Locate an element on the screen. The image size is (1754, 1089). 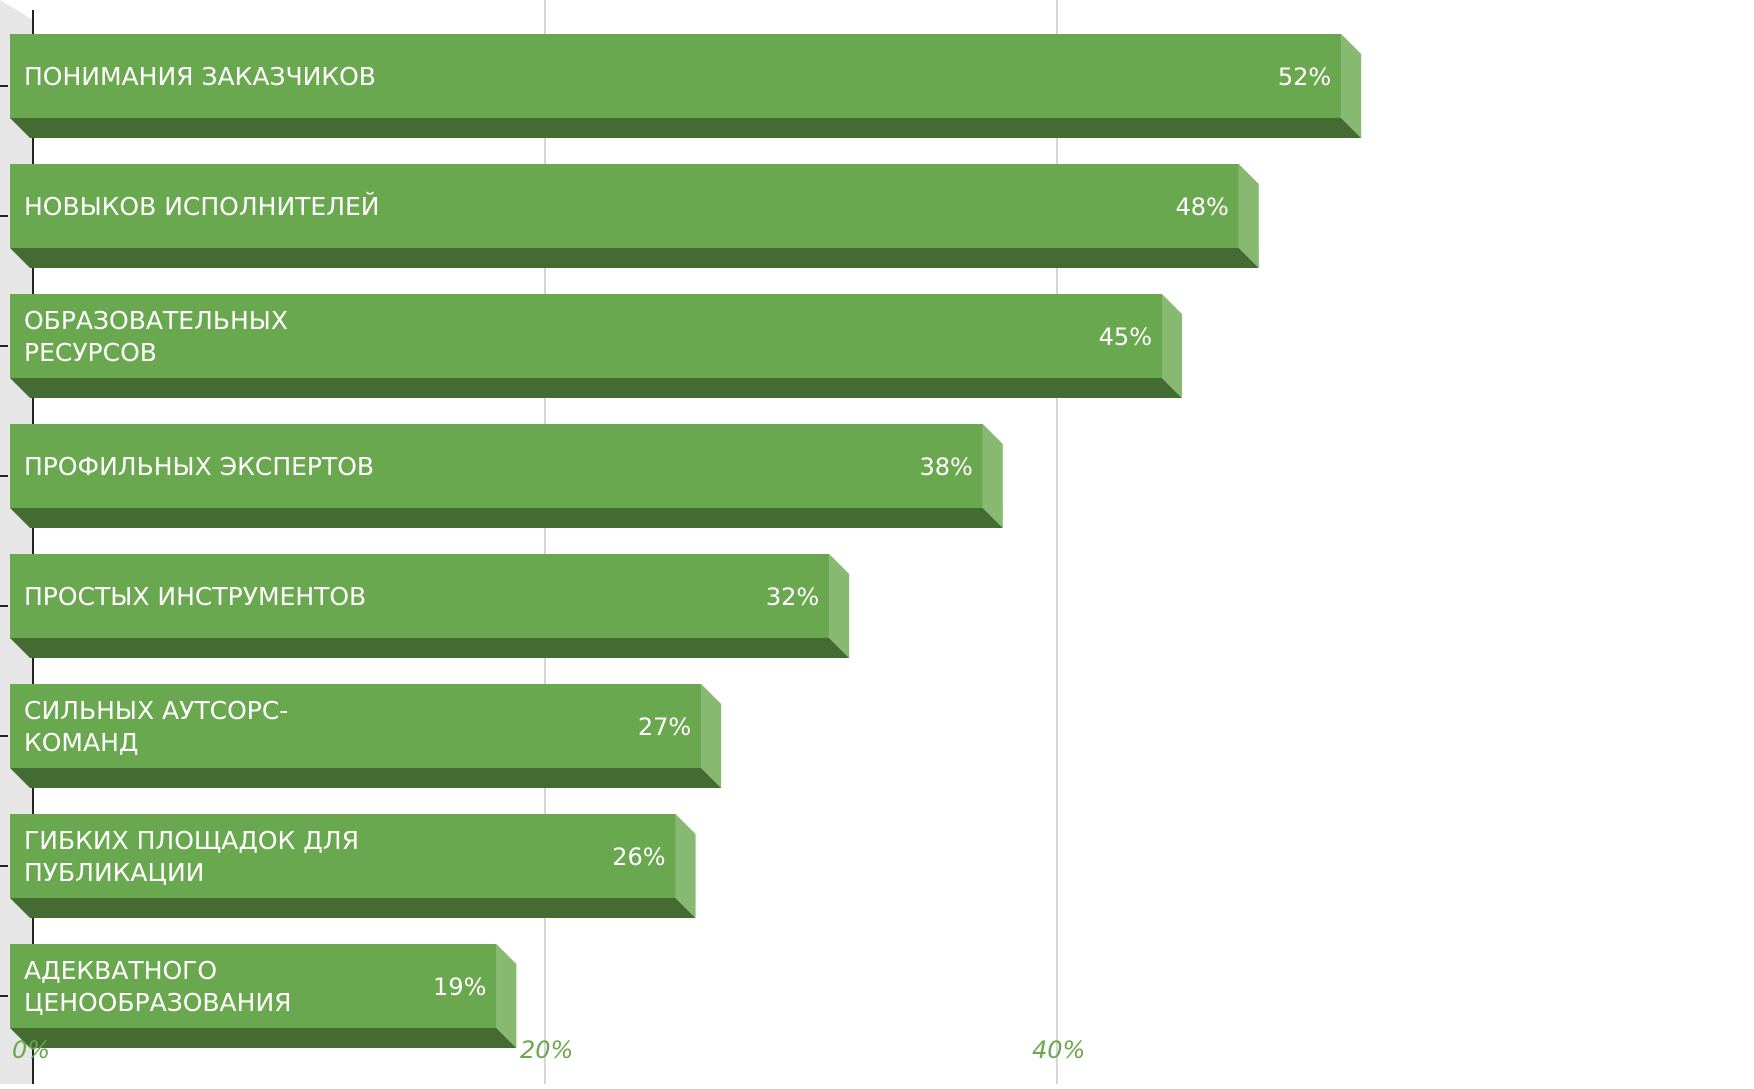
category-label: ПОНИМАНИЯ ЗАКАЗЧИКОВ is located at coordinates (200, 76).